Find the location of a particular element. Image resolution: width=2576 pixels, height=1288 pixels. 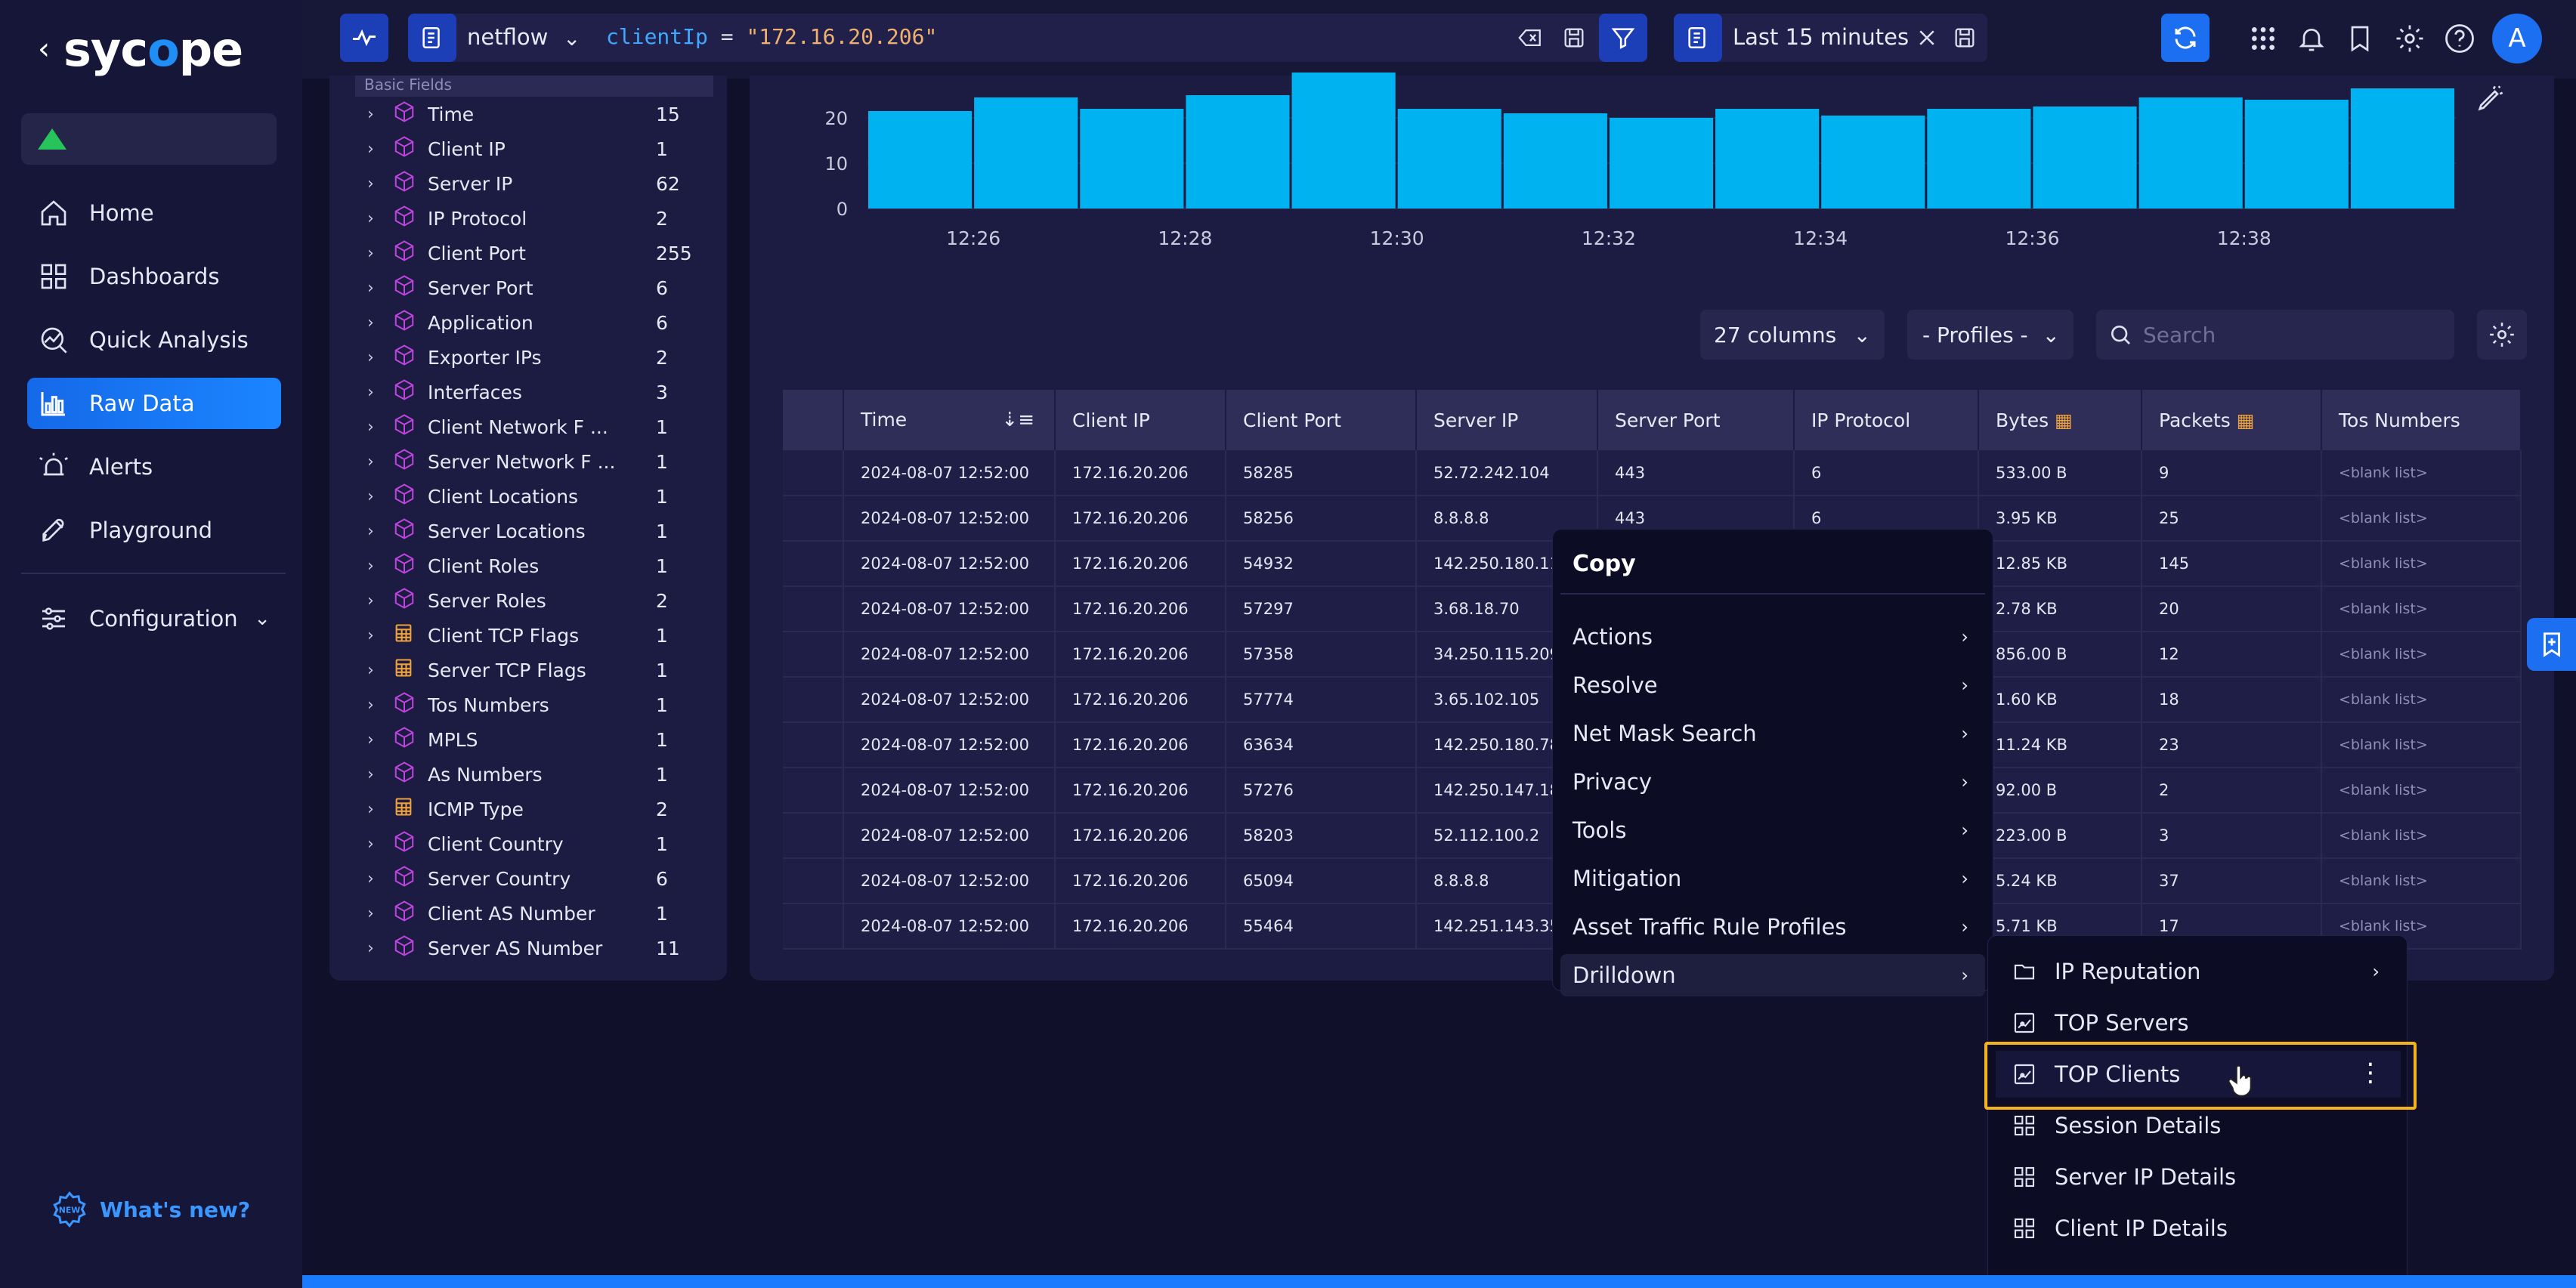

column-header-server-port: Server Port is located at coordinates (1696, 420).